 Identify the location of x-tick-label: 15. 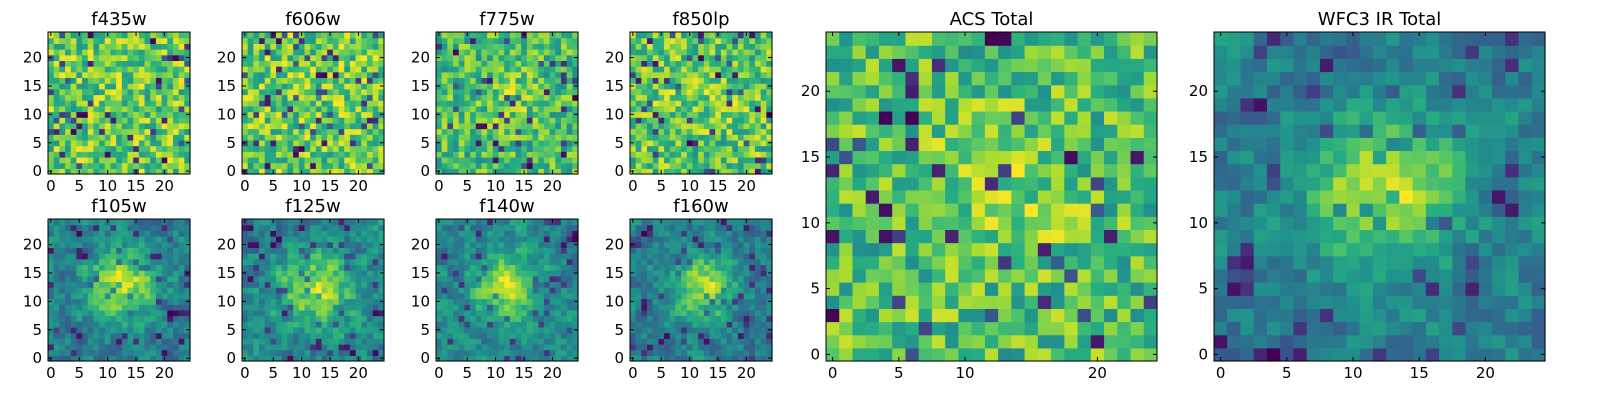
(523, 186).